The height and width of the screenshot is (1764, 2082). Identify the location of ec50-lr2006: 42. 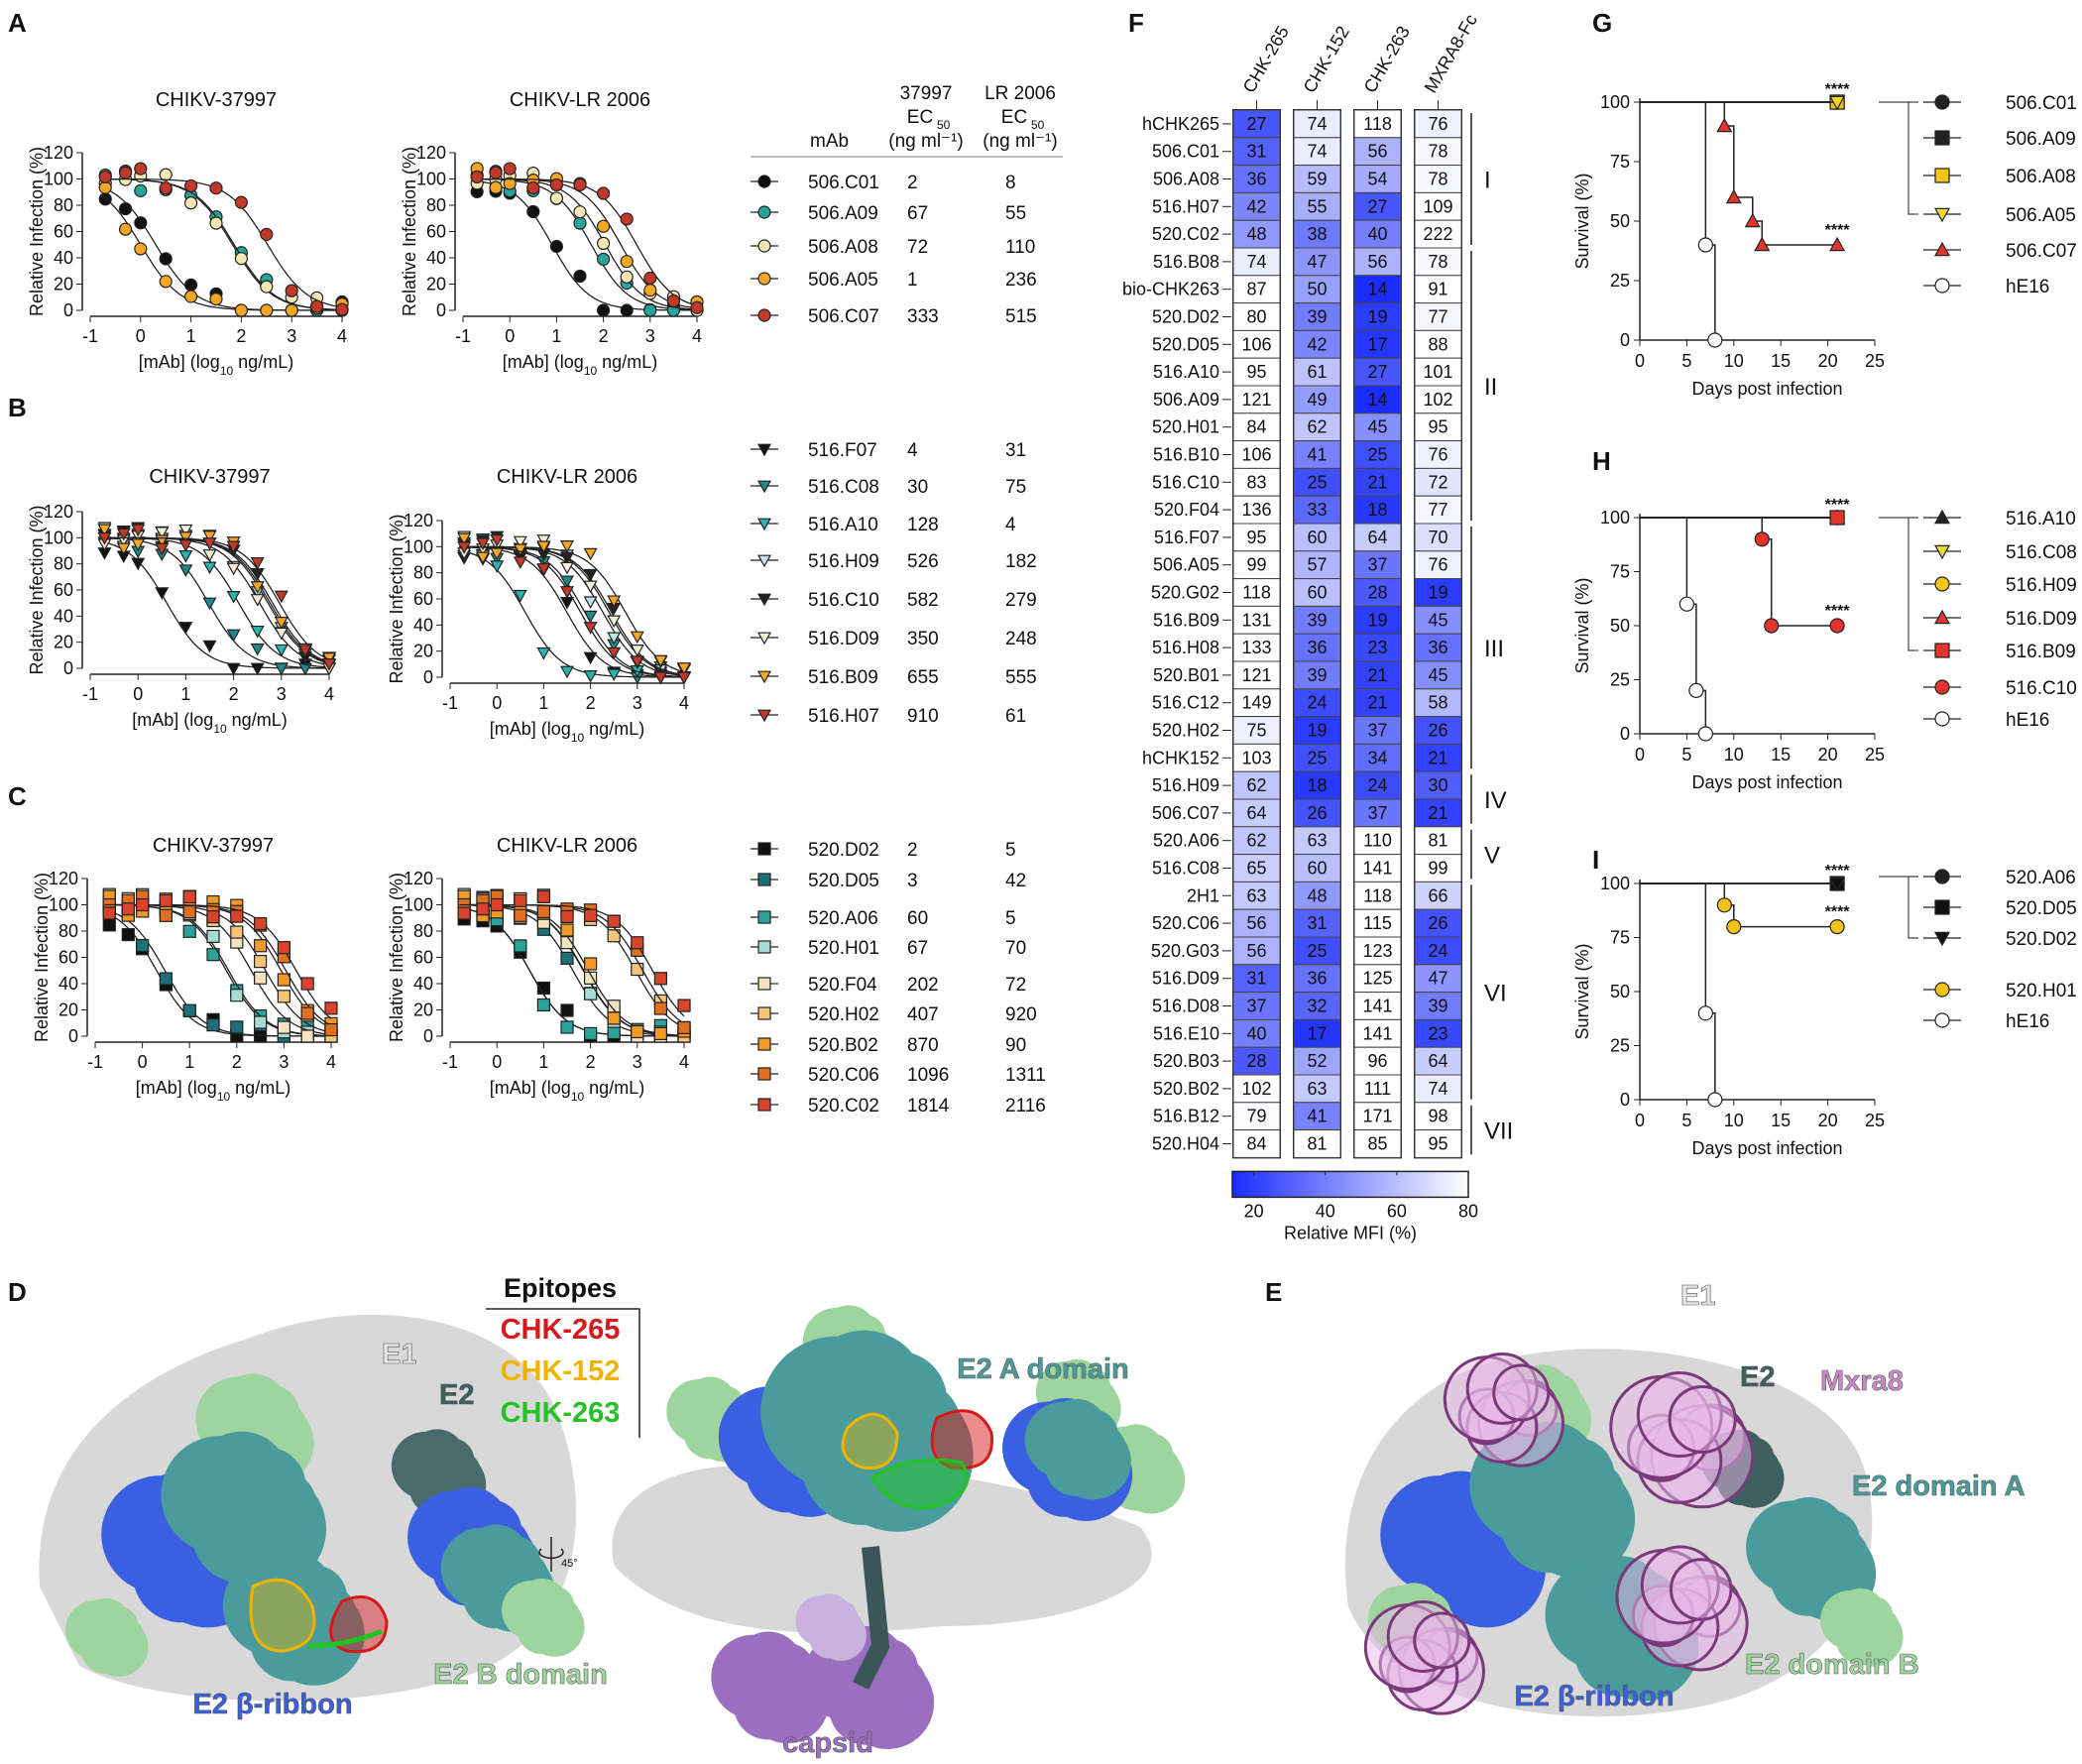
(1015, 881).